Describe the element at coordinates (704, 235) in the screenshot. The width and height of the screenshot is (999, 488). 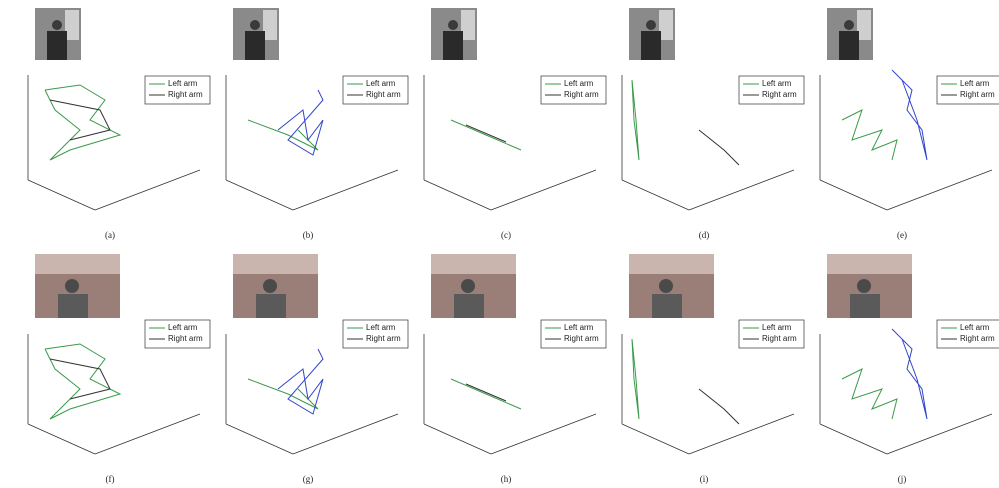
I see `panel-label: (d)` at that location.